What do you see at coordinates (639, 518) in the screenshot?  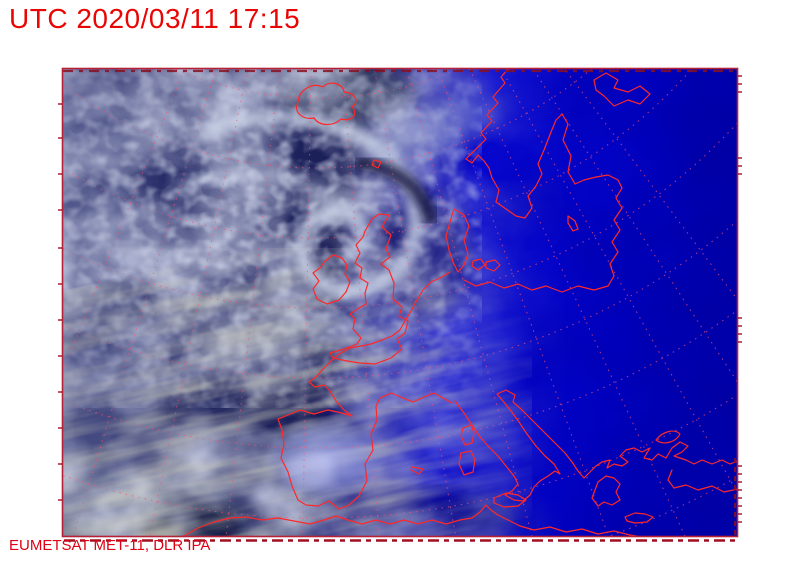 I see `coast-crete` at bounding box center [639, 518].